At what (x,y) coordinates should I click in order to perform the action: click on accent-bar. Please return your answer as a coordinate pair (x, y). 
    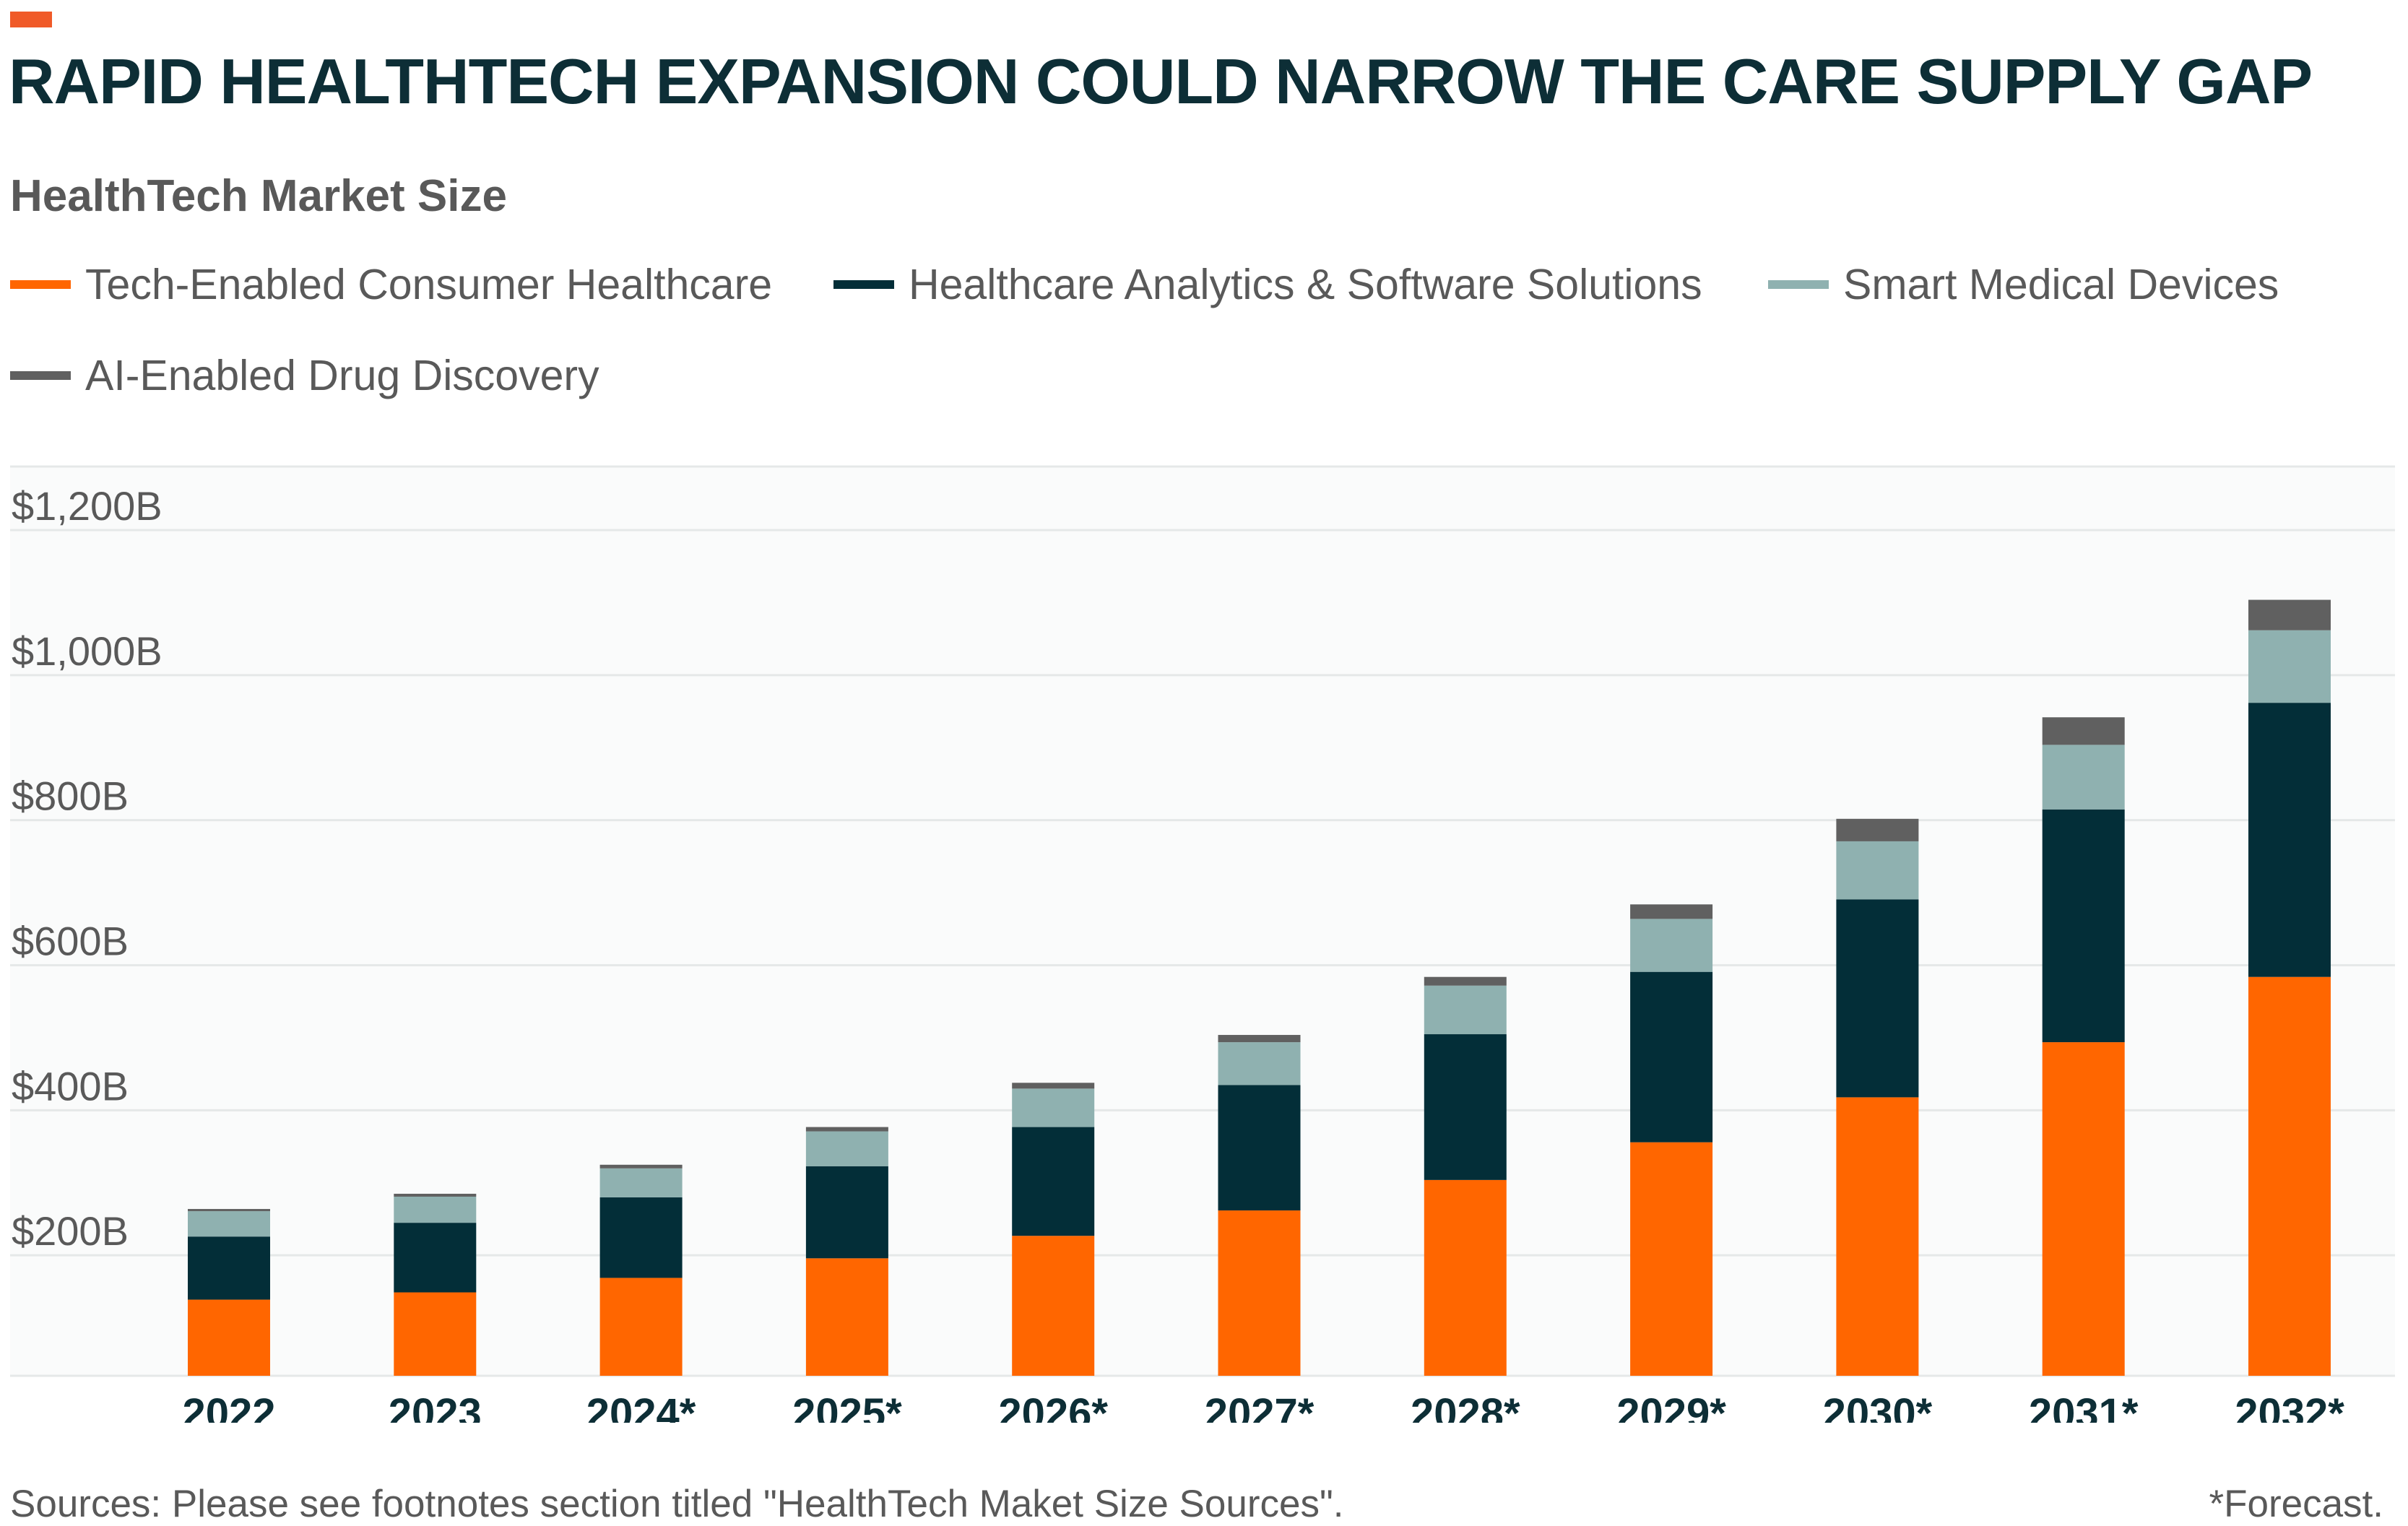
    Looking at the image, I should click on (31, 19).